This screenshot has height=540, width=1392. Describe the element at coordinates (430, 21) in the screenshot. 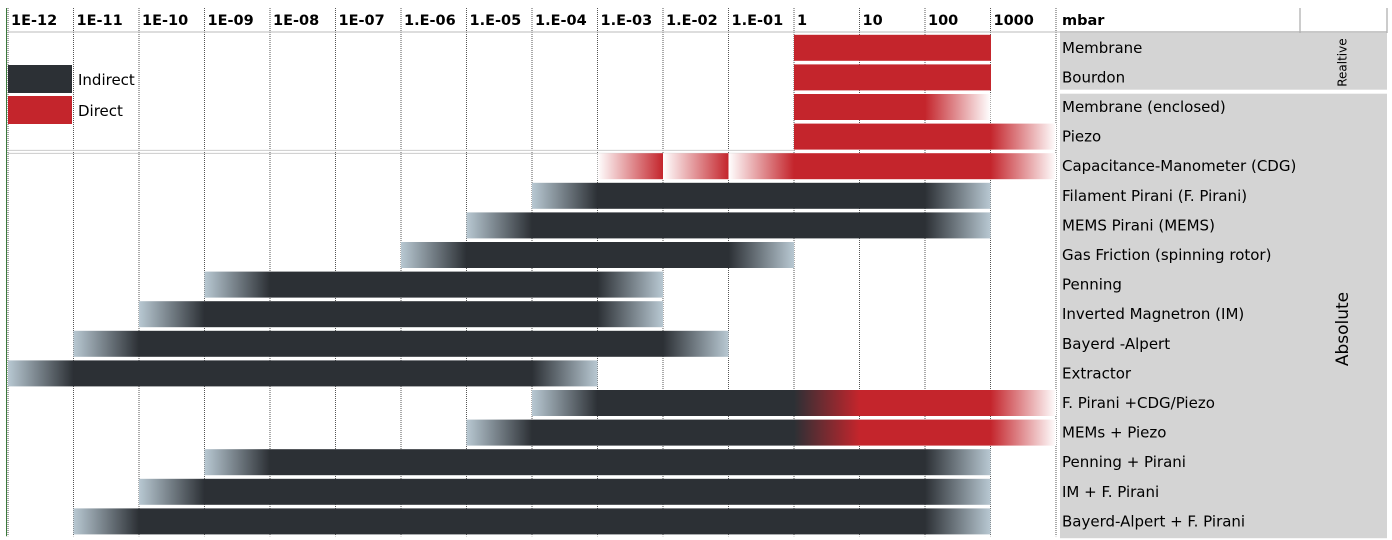

I see `tick-label: 1.E-06` at that location.